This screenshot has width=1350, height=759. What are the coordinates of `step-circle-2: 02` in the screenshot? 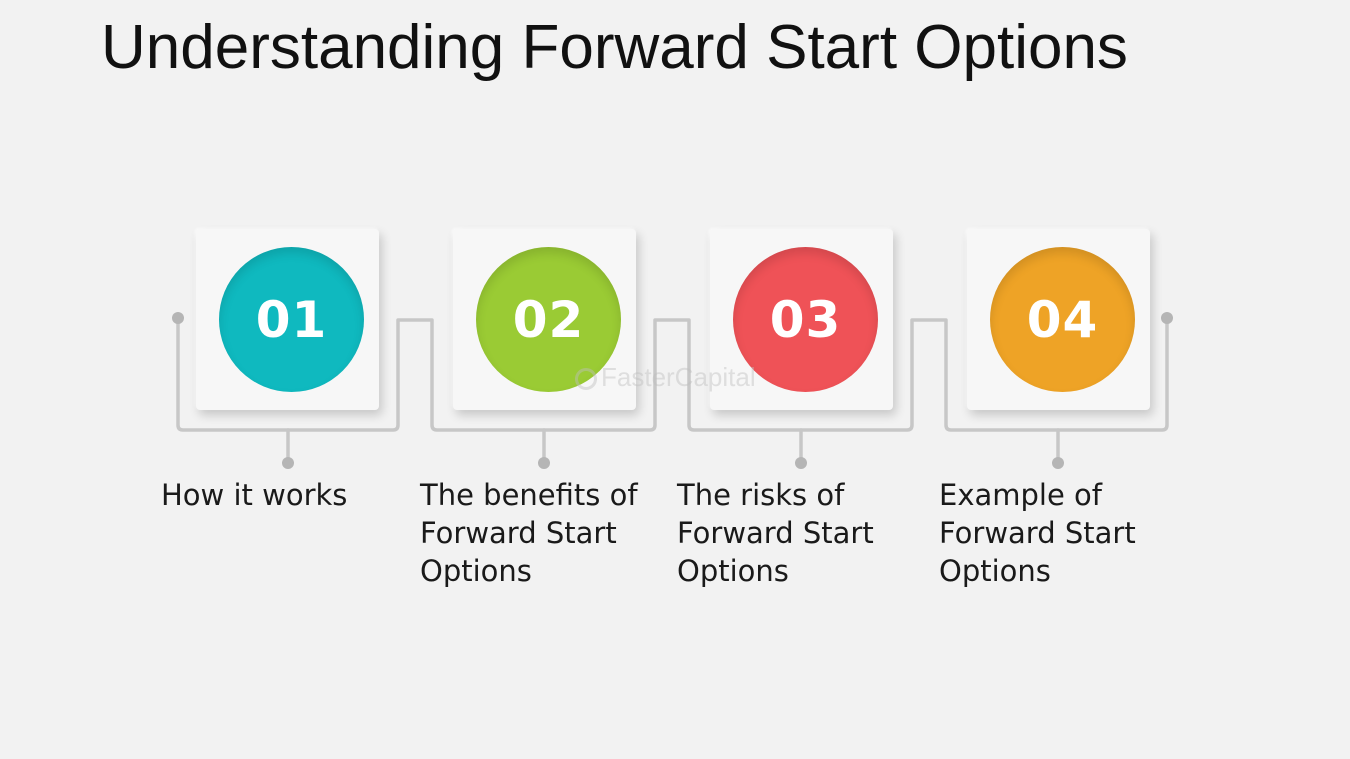 It's located at (548, 319).